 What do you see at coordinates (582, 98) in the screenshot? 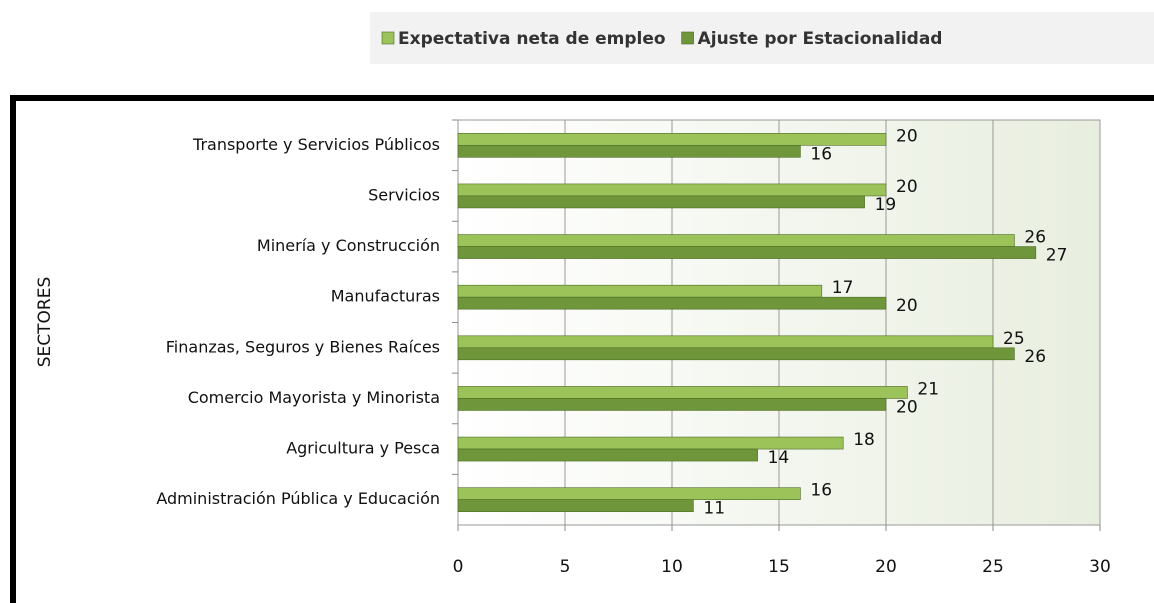
I see `frame-top` at bounding box center [582, 98].